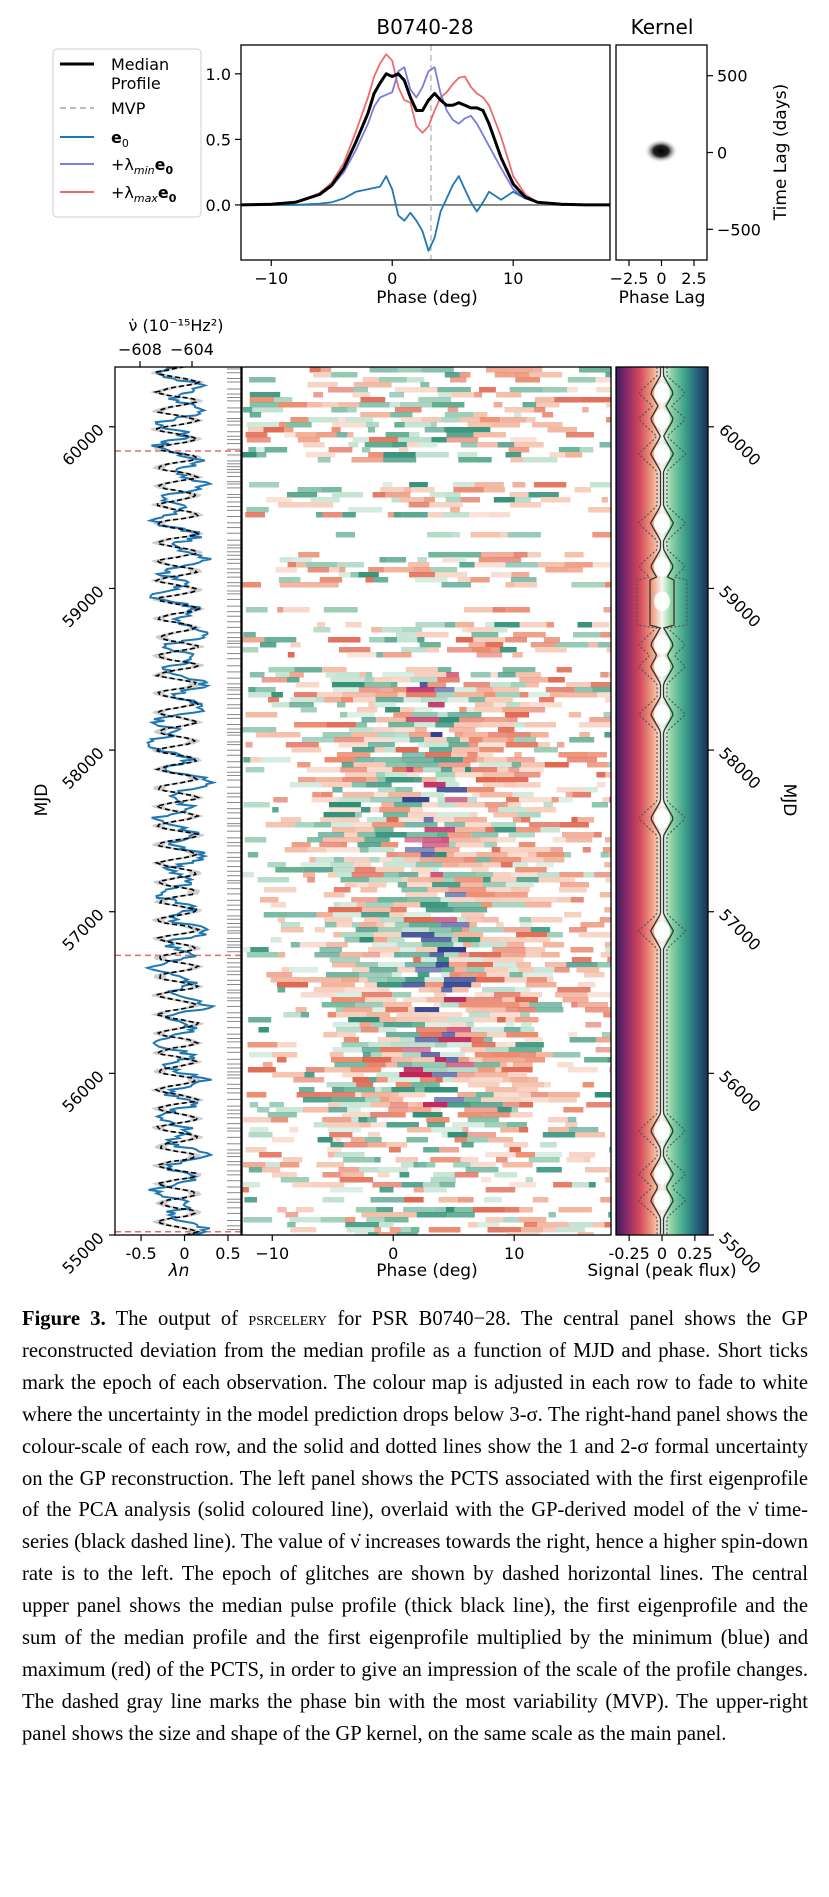  I want to click on x-tick-label: −10, so click(271, 278).